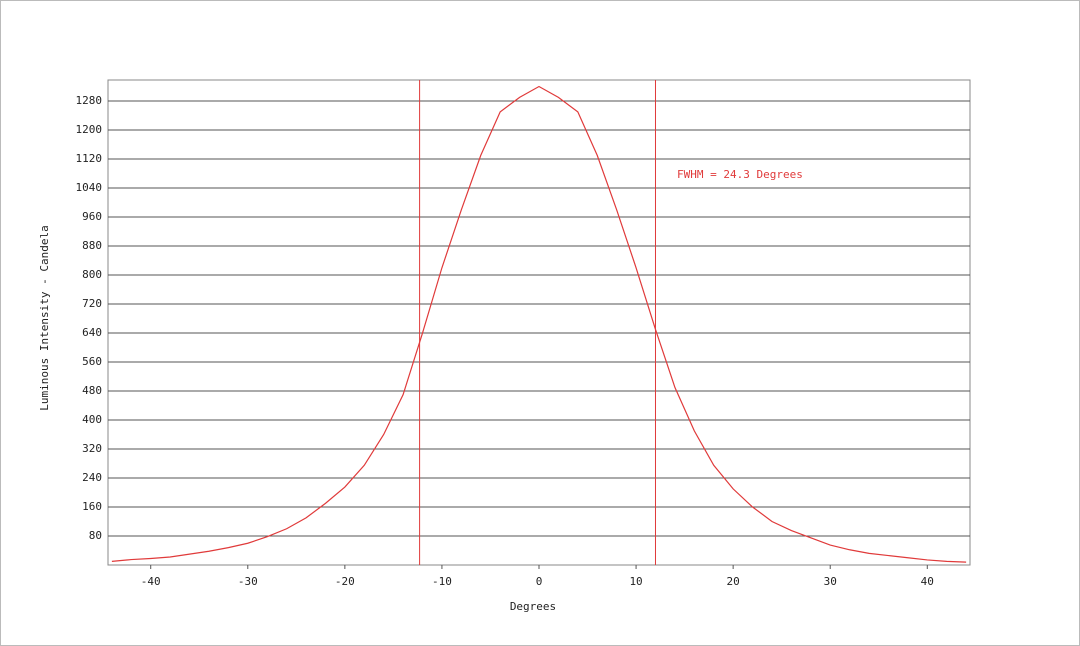 Image resolution: width=1080 pixels, height=646 pixels. Describe the element at coordinates (927, 581) in the screenshot. I see `x-tick-label: 40` at that location.